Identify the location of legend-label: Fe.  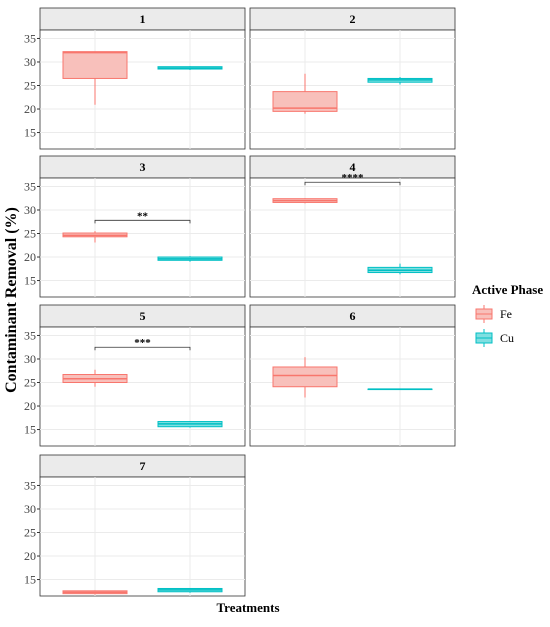
(506, 314).